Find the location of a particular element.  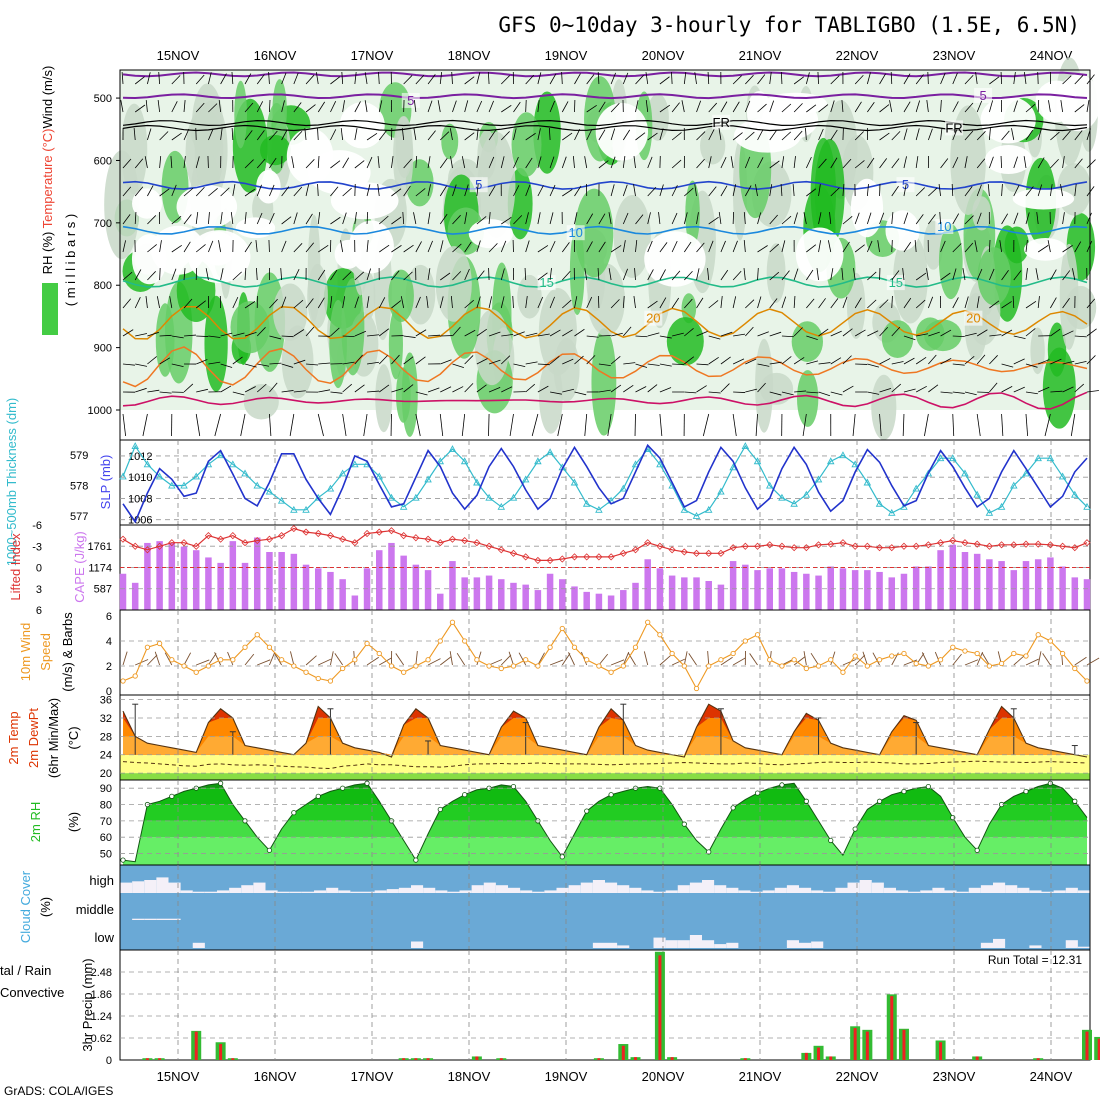

wind-ylabel-3-part: (m/s) & Barbs is located at coordinates (67, 652).